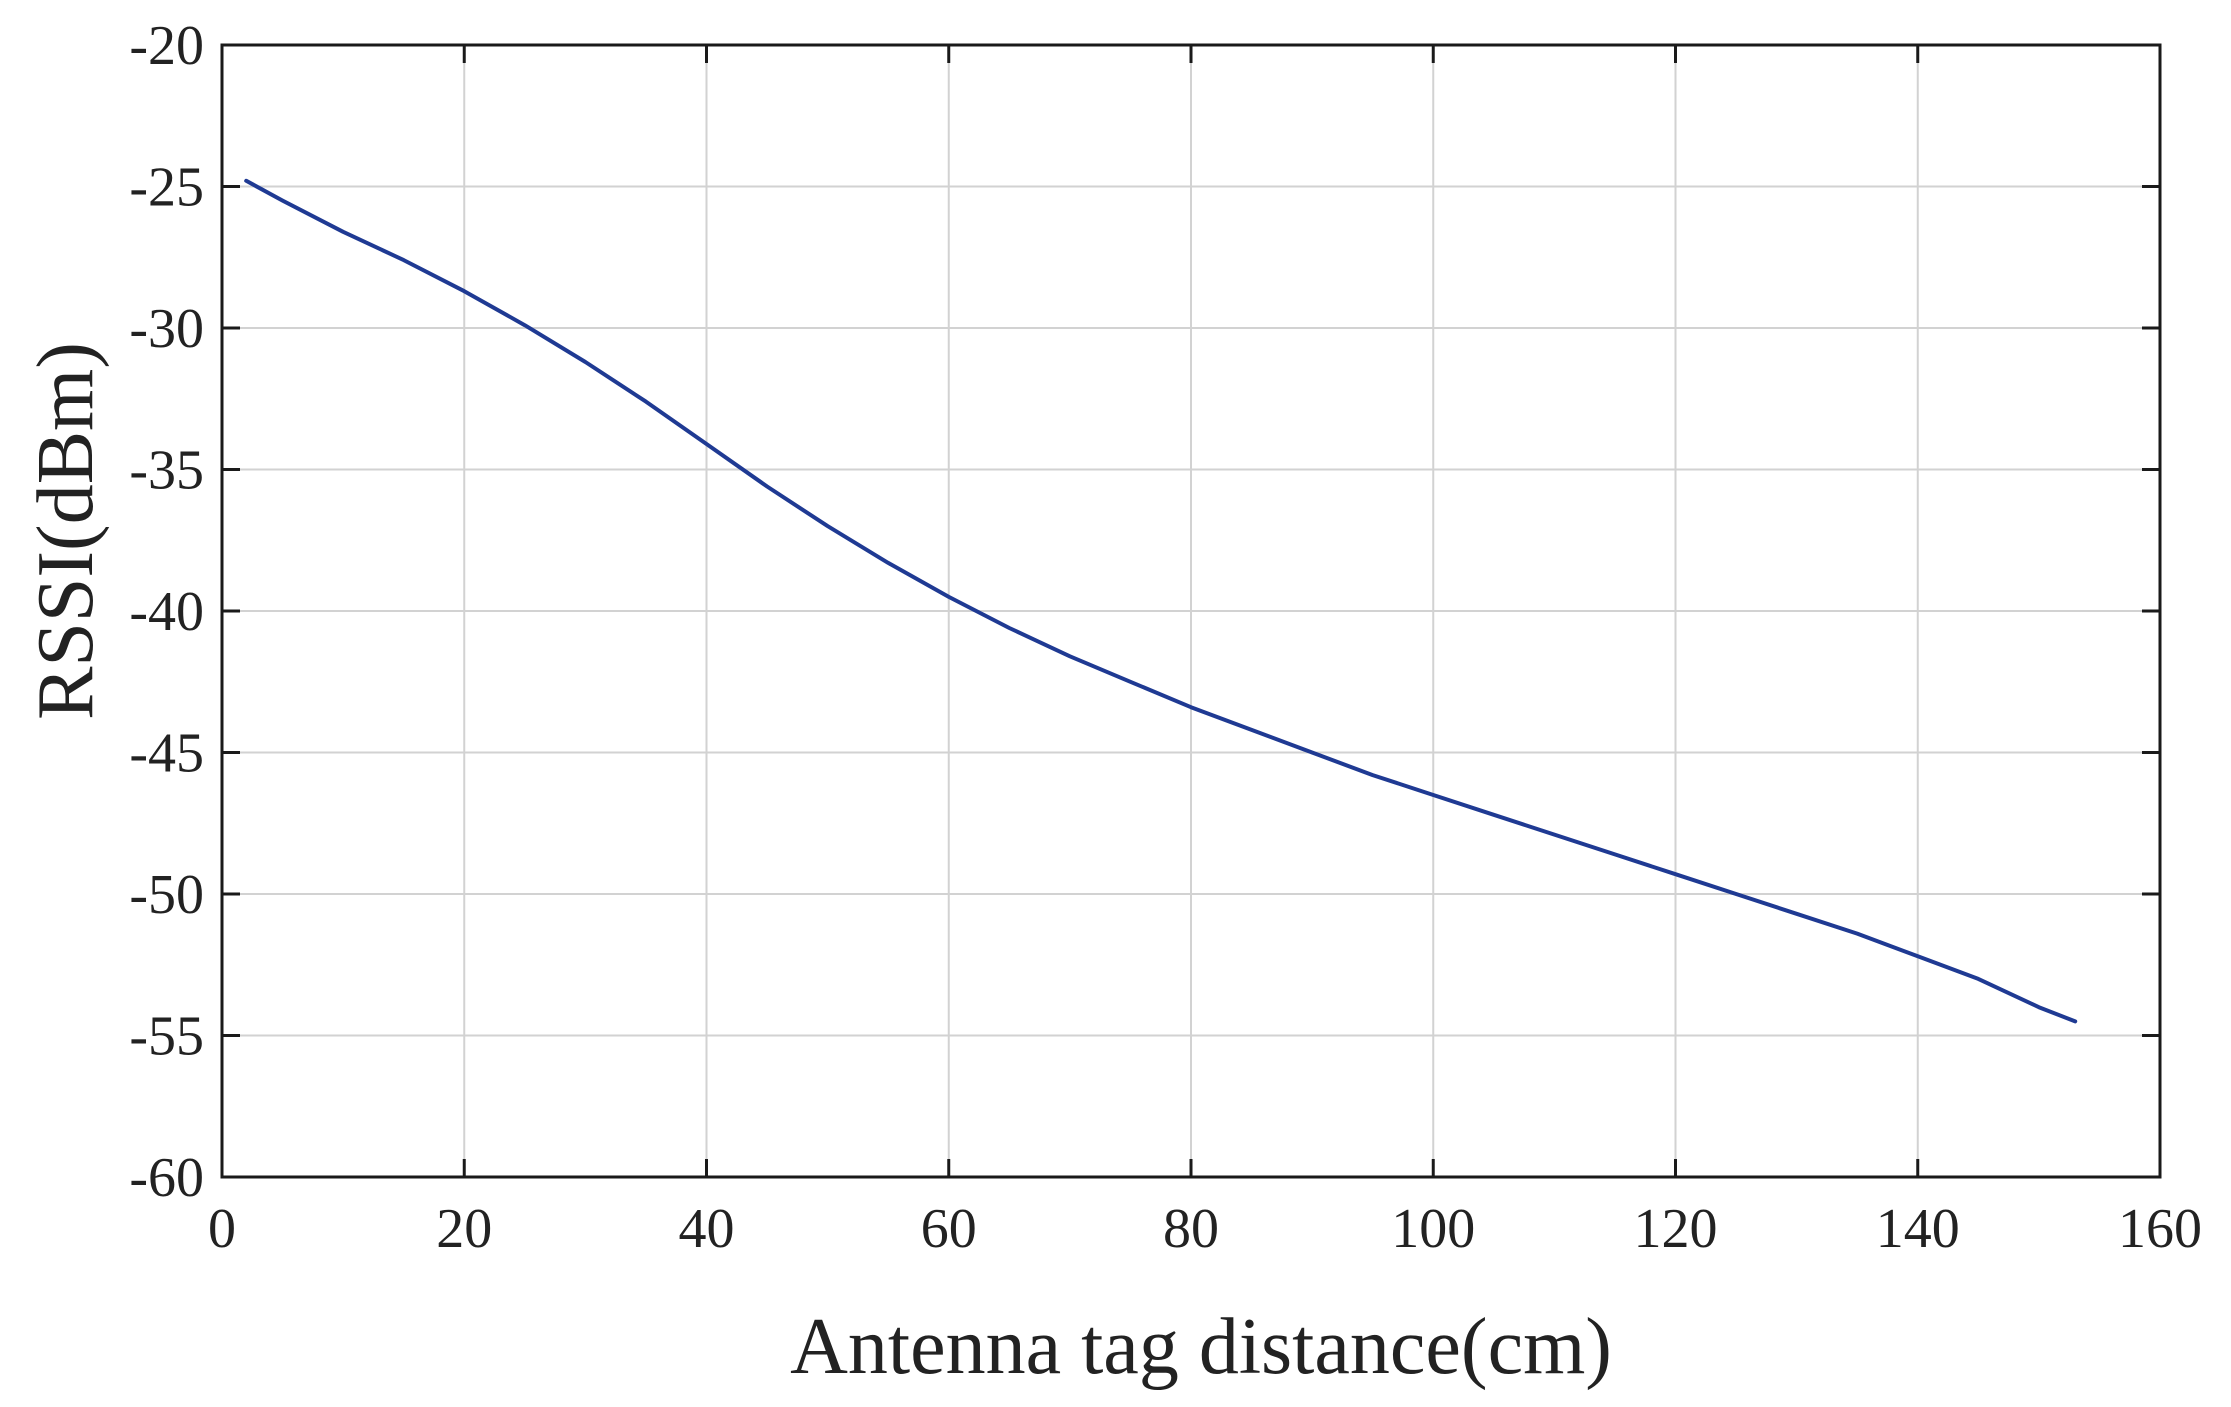 Image resolution: width=2231 pixels, height=1407 pixels. Describe the element at coordinates (166, 471) in the screenshot. I see `y-tick-label: -35` at that location.